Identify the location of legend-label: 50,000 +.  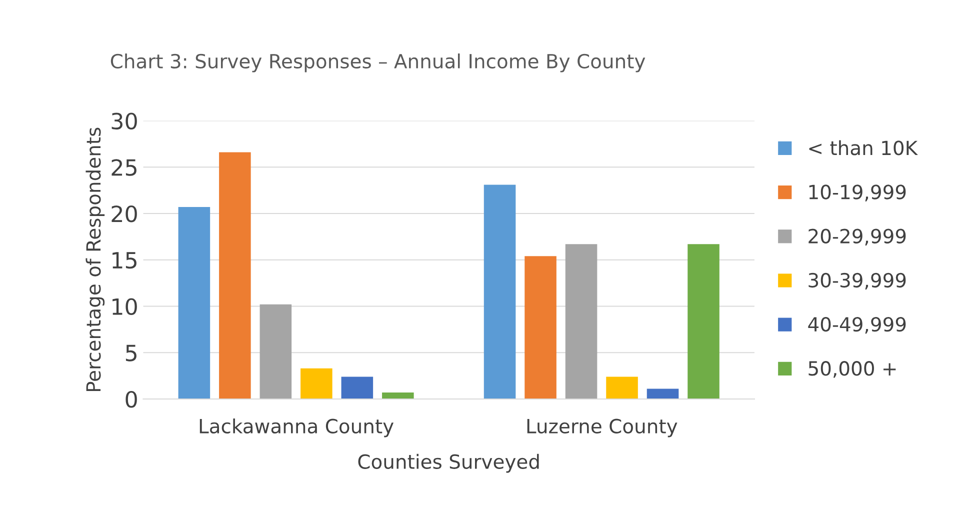
(852, 369).